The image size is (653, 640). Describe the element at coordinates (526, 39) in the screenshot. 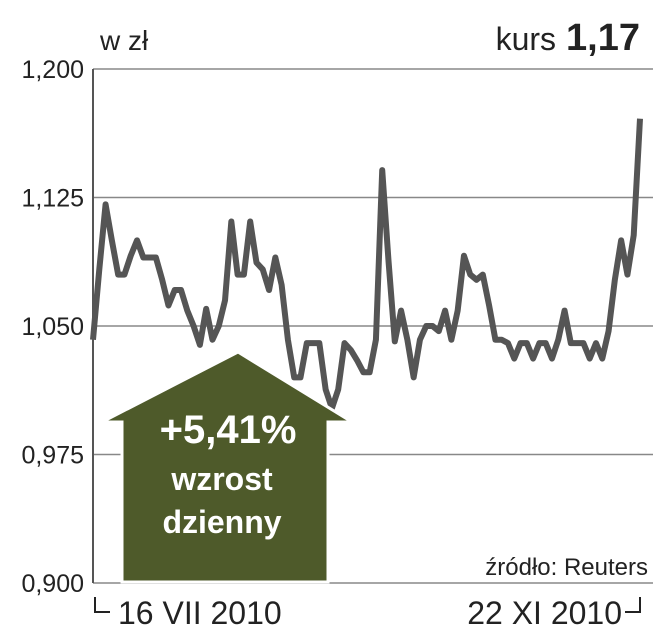

I see `headline-label: kurs` at that location.